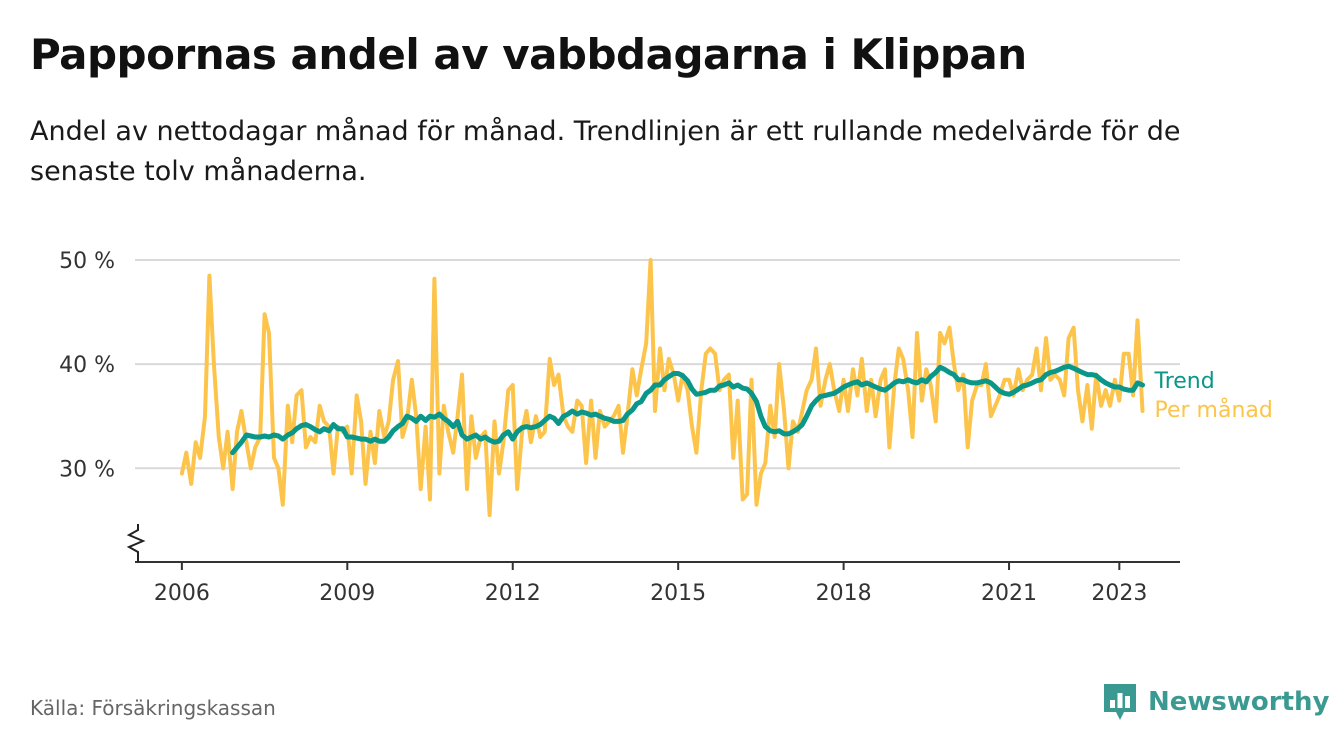 The image size is (1340, 753). What do you see at coordinates (678, 593) in the screenshot?
I see `x-tick-label: 2015` at bounding box center [678, 593].